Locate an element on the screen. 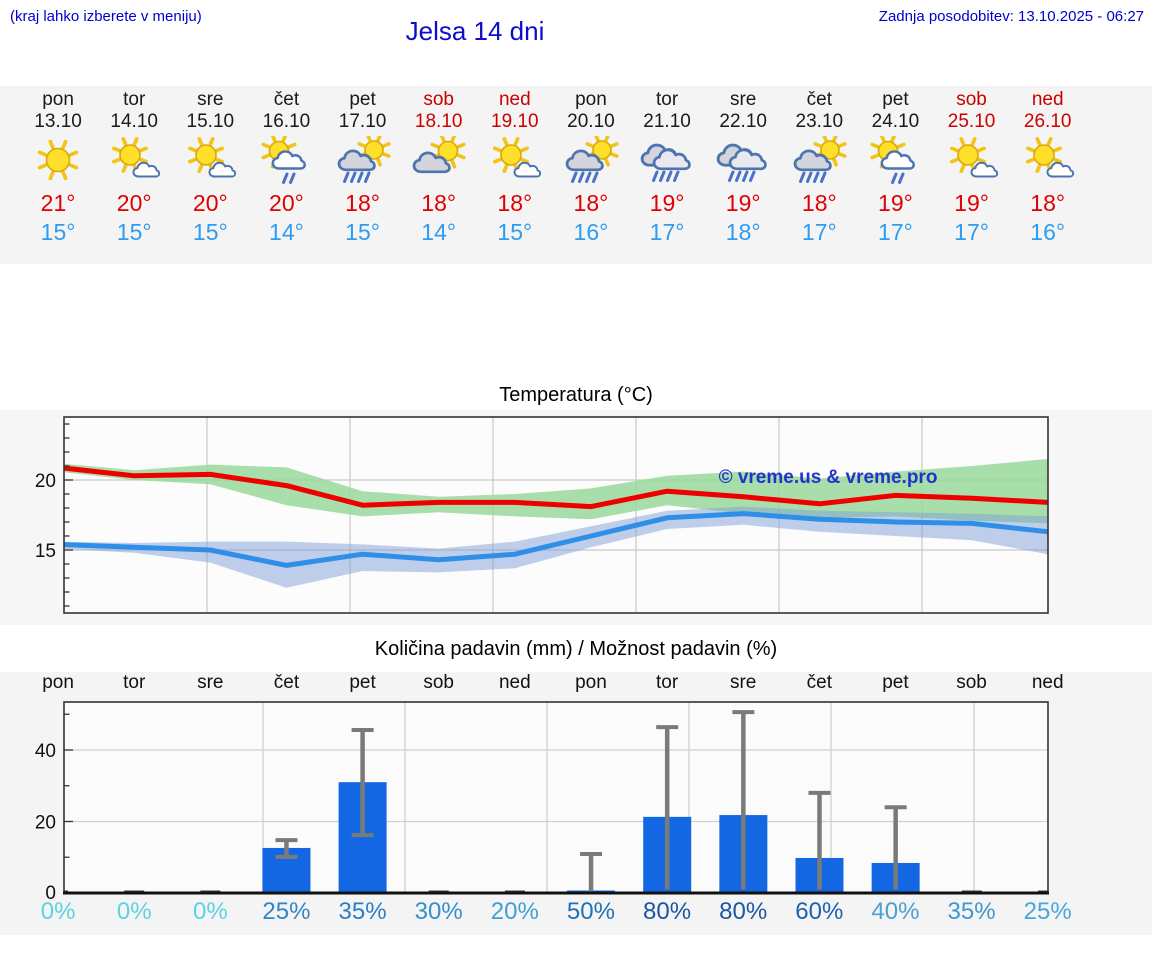 The height and width of the screenshot is (975, 1152). day-name: pon is located at coordinates (591, 99).